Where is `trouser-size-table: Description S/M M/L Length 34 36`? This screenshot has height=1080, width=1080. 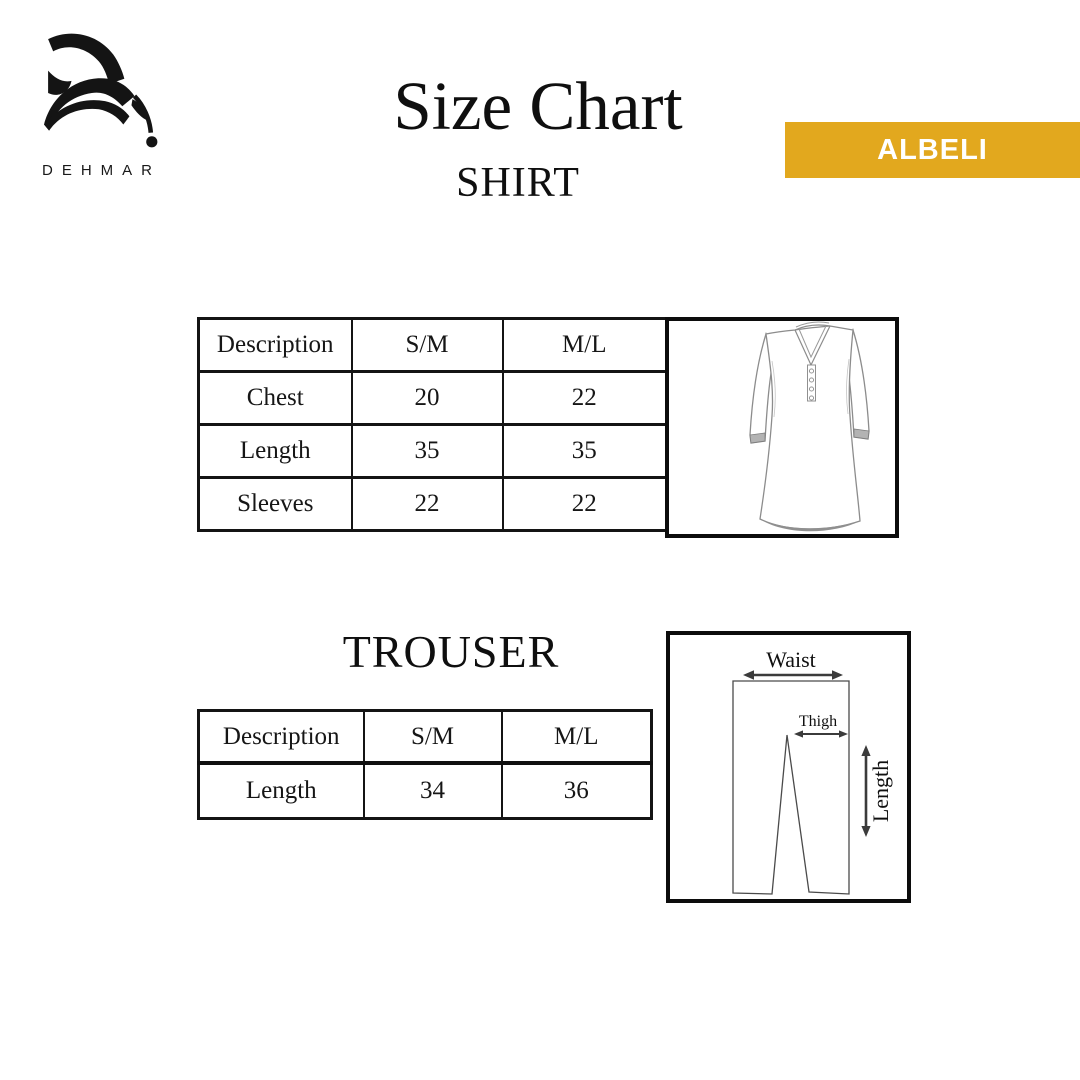
trouser-size-table: Description S/M M/L Length 34 36 is located at coordinates (425, 764).